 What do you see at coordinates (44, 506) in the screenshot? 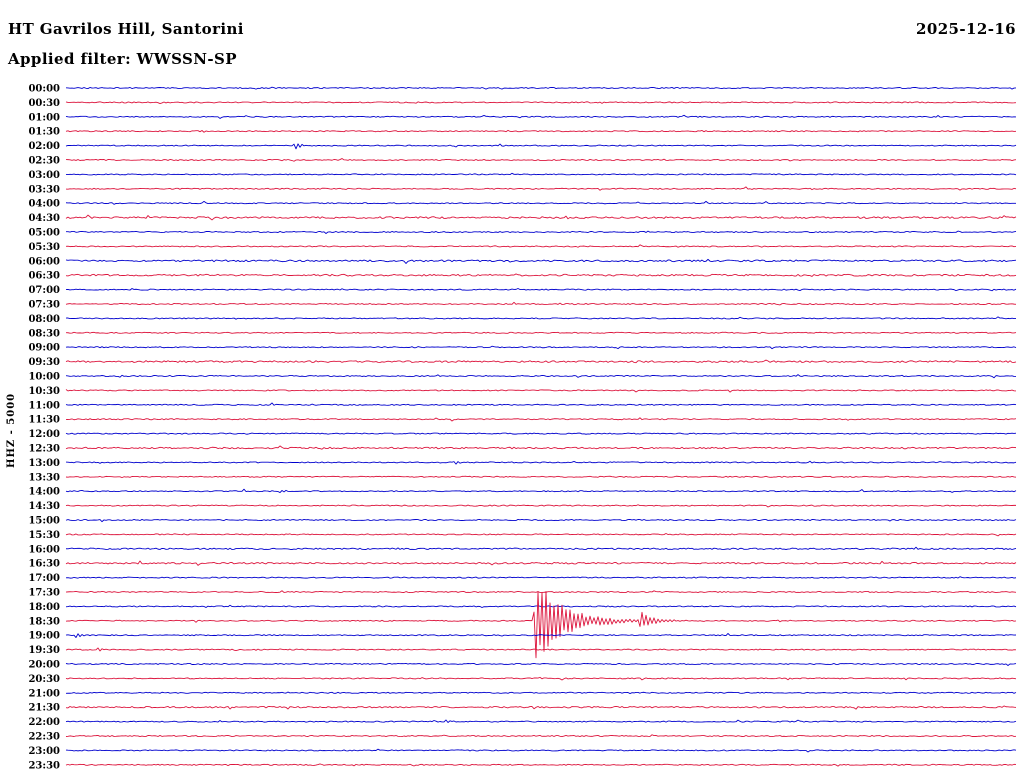
I see `time-label: 14:30` at bounding box center [44, 506].